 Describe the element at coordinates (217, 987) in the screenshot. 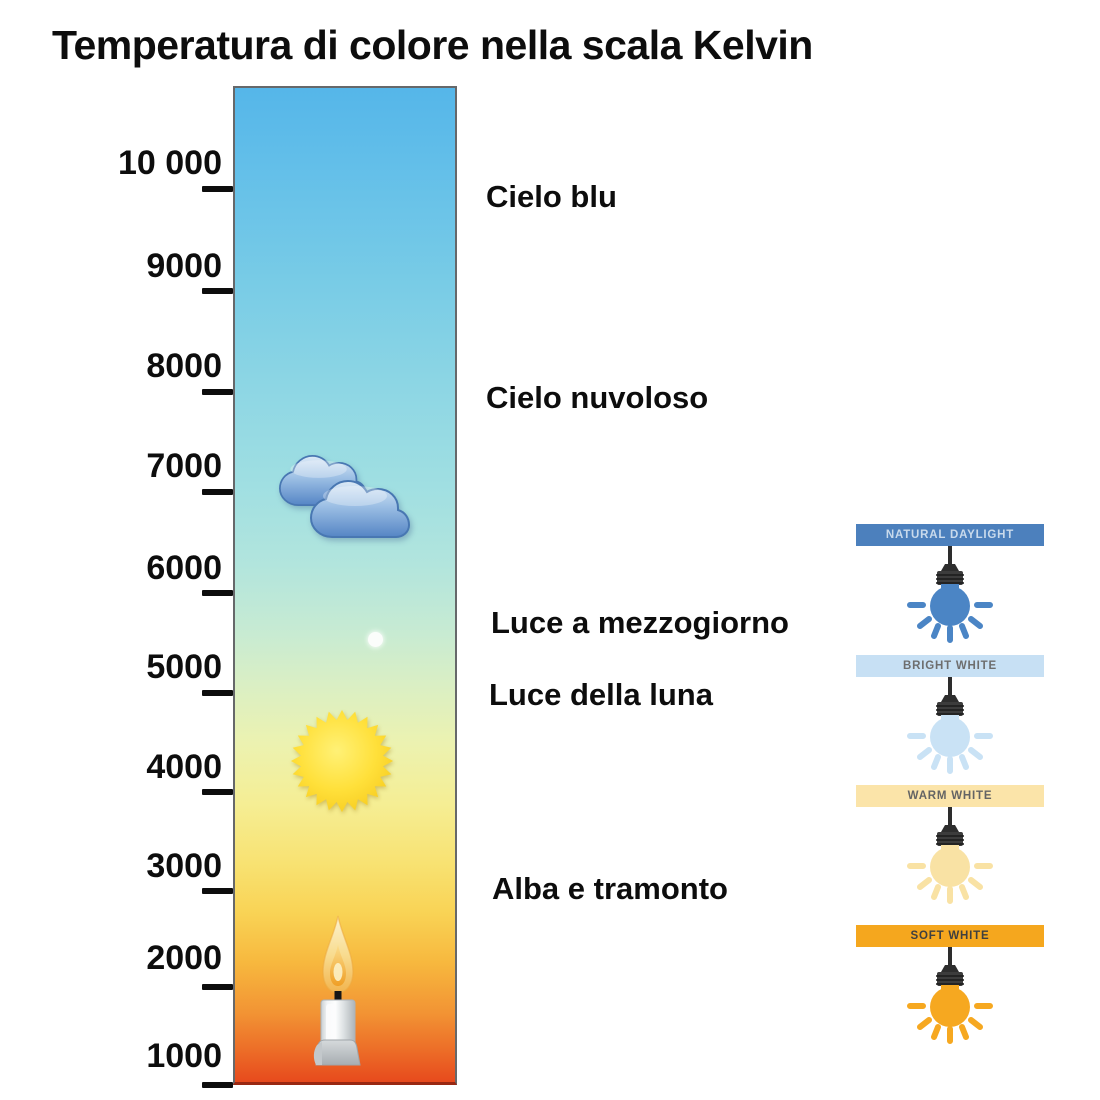

I see `axis-tick-2000` at that location.